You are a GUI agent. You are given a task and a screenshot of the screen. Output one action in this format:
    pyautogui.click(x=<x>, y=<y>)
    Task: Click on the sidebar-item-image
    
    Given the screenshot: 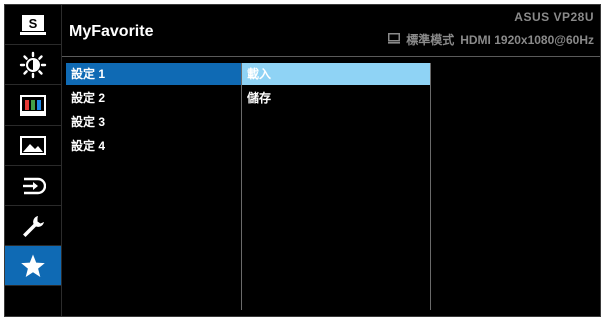 What is the action you would take?
    pyautogui.click(x=33, y=145)
    